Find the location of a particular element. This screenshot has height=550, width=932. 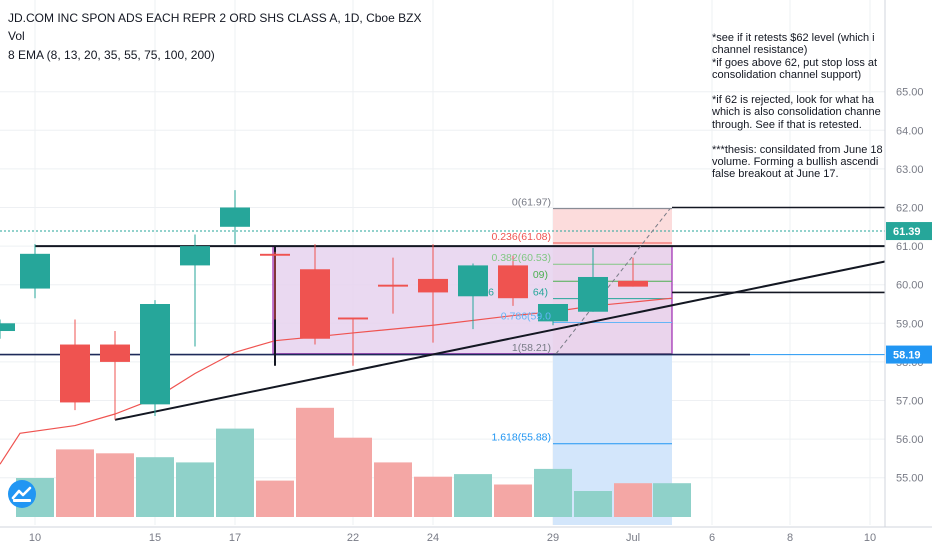

price-axis-tick-label: 62.00 is located at coordinates (910, 209).